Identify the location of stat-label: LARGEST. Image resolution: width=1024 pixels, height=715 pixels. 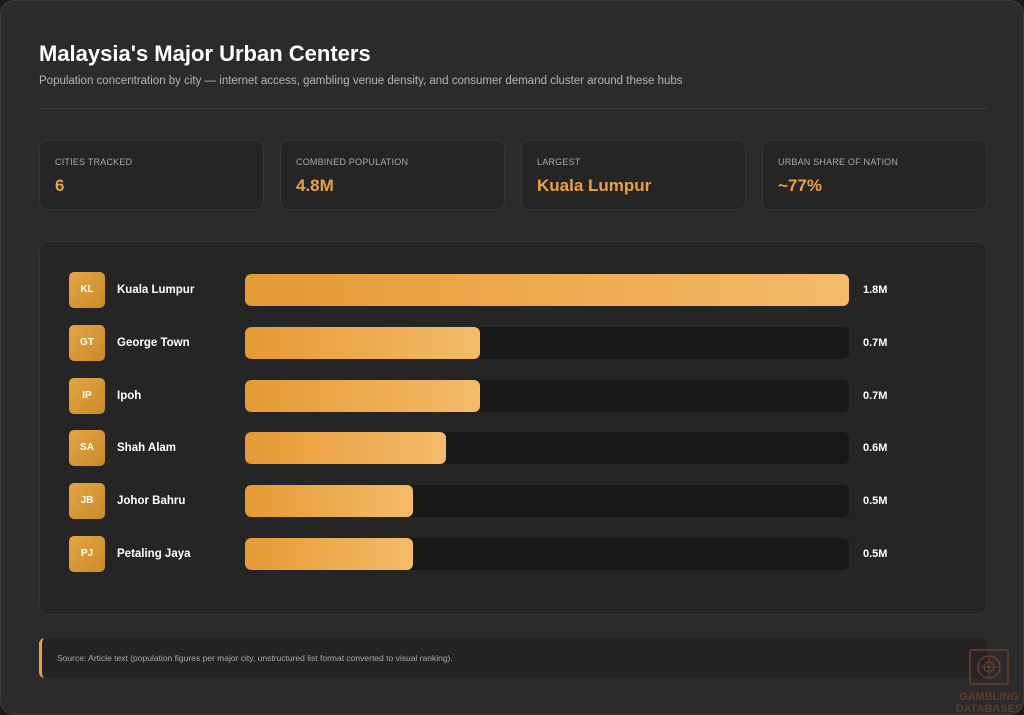
(559, 162).